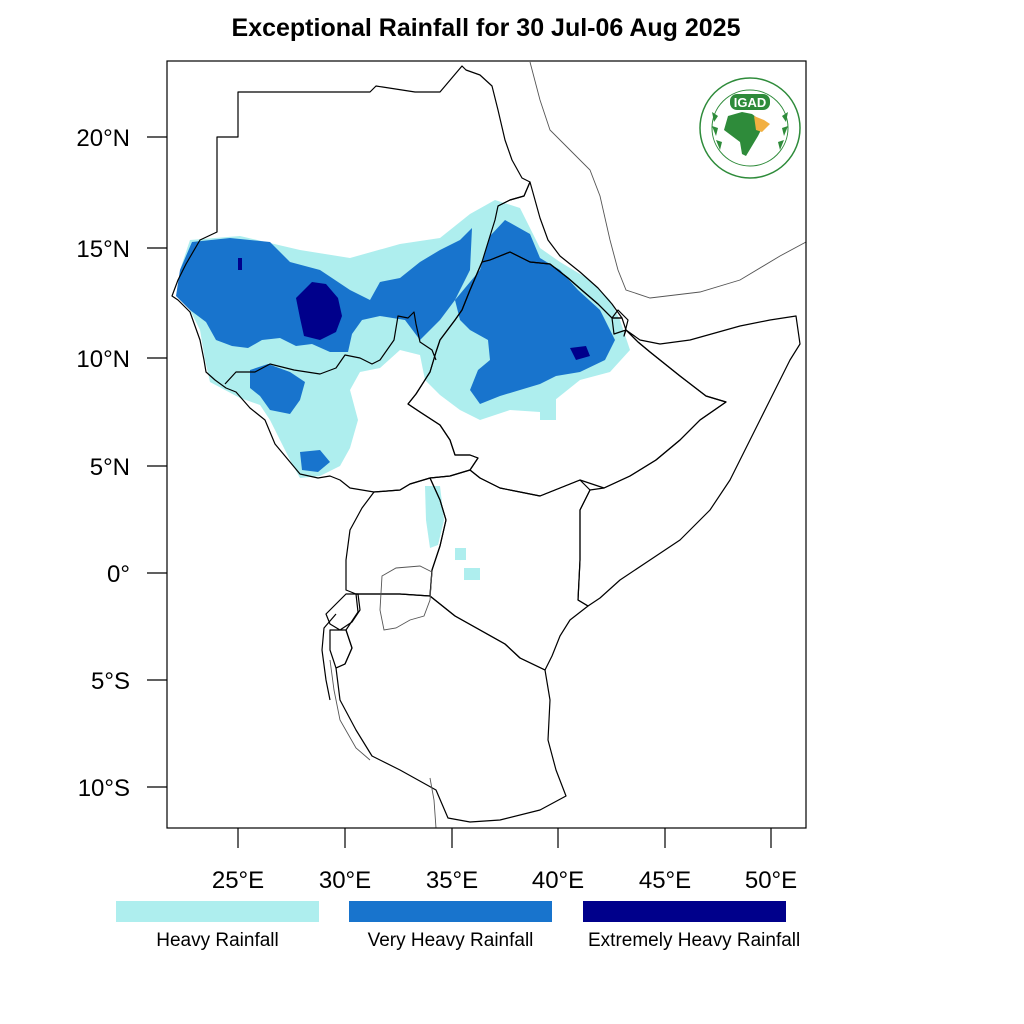  I want to click on lat-tick-label: 10°S, so click(104, 788).